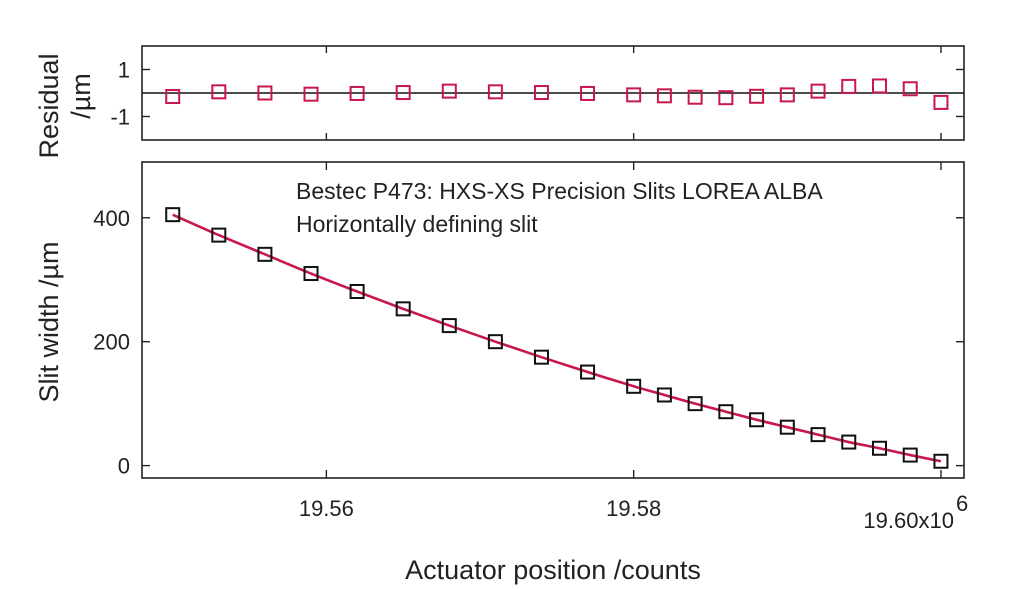  What do you see at coordinates (111, 218) in the screenshot?
I see `main-y-tick-label: 400` at bounding box center [111, 218].